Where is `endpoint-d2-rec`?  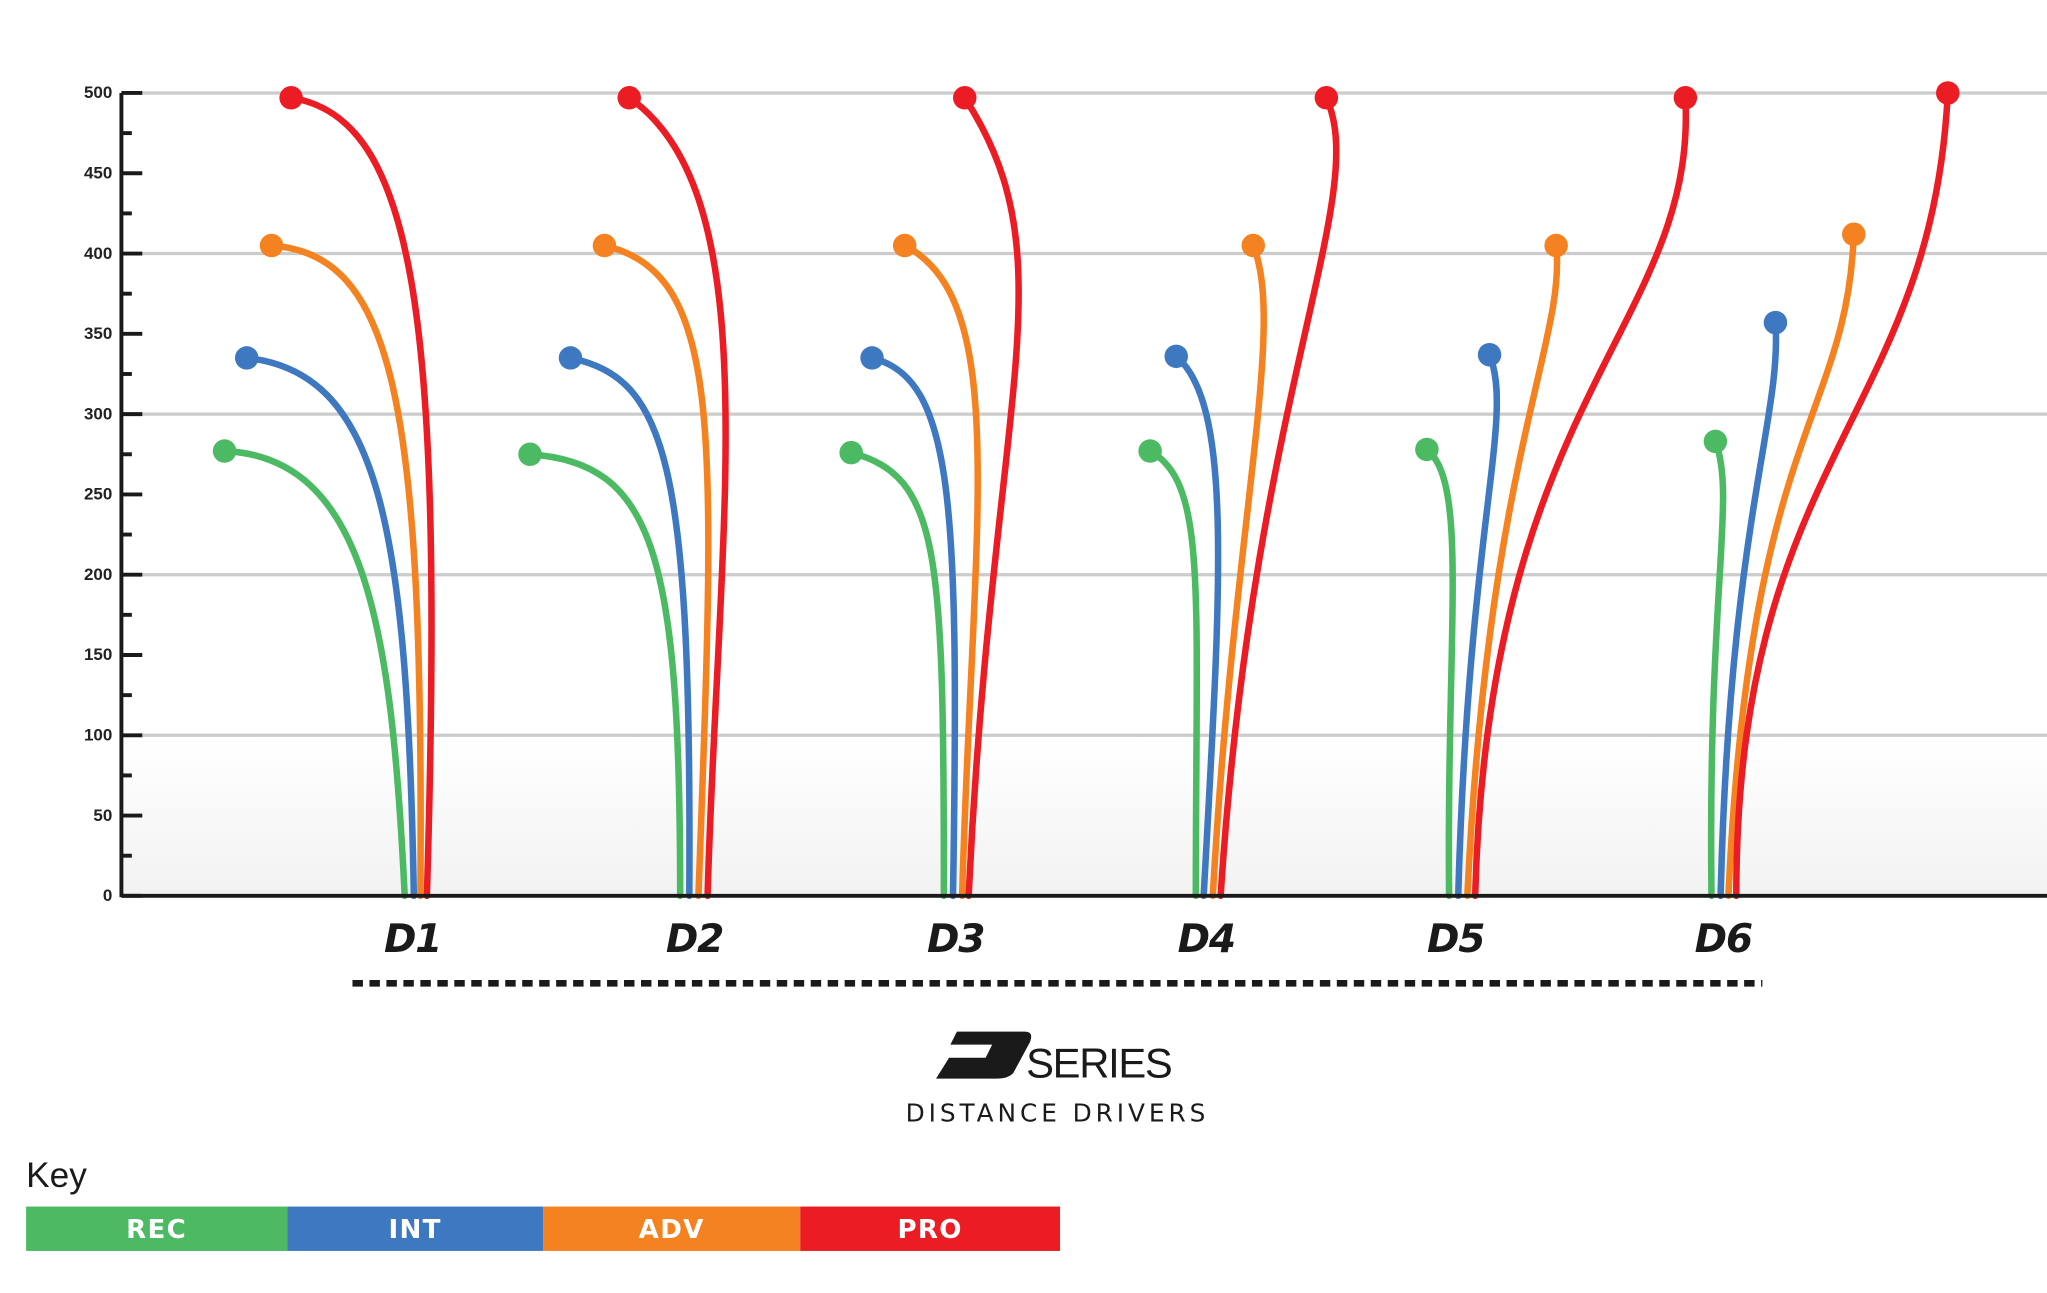
endpoint-d2-rec is located at coordinates (530, 454).